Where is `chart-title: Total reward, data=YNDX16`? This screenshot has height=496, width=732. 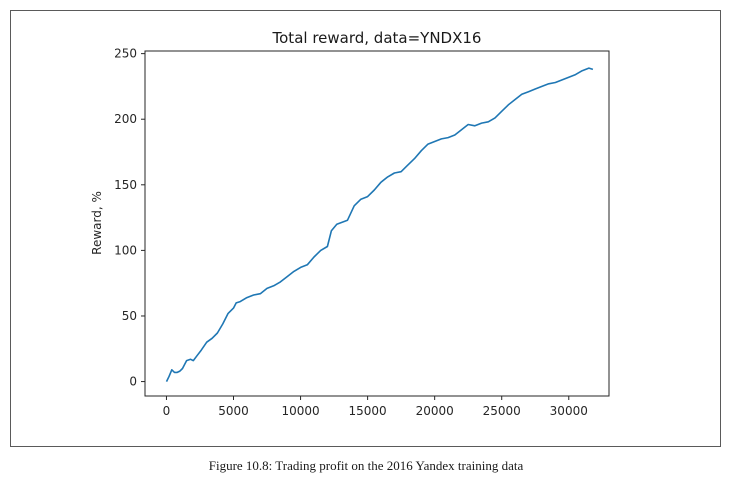 chart-title: Total reward, data=YNDX16 is located at coordinates (377, 38).